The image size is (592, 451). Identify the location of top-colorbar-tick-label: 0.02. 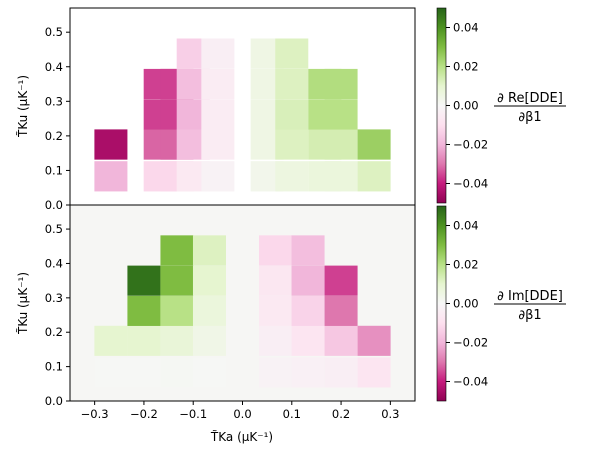
(466, 67).